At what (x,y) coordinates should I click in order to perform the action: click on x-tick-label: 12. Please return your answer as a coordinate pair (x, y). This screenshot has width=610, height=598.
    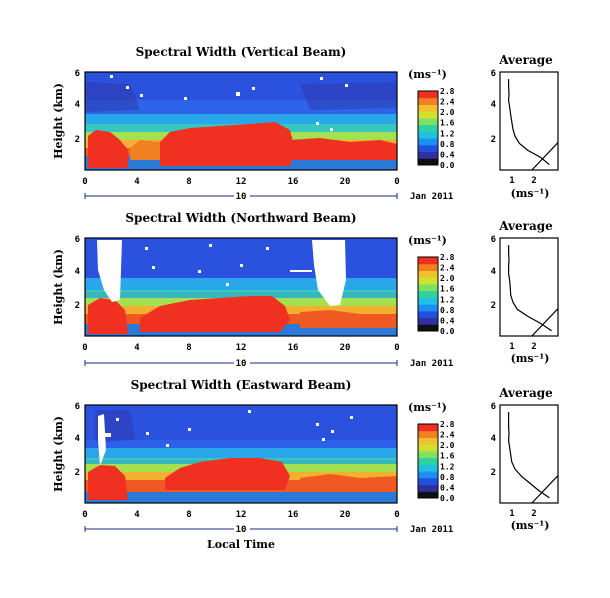
    Looking at the image, I should click on (241, 182).